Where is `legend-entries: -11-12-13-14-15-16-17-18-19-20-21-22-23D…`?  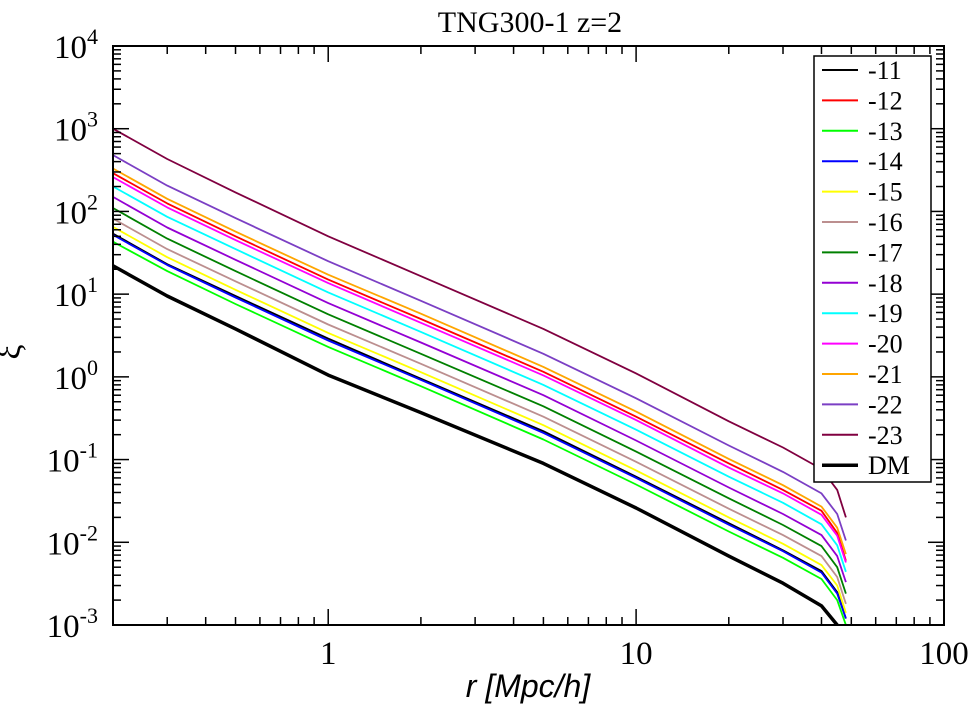 legend-entries: -11-12-13-14-15-16-17-18-19-20-21-22-23D… is located at coordinates (866, 268).